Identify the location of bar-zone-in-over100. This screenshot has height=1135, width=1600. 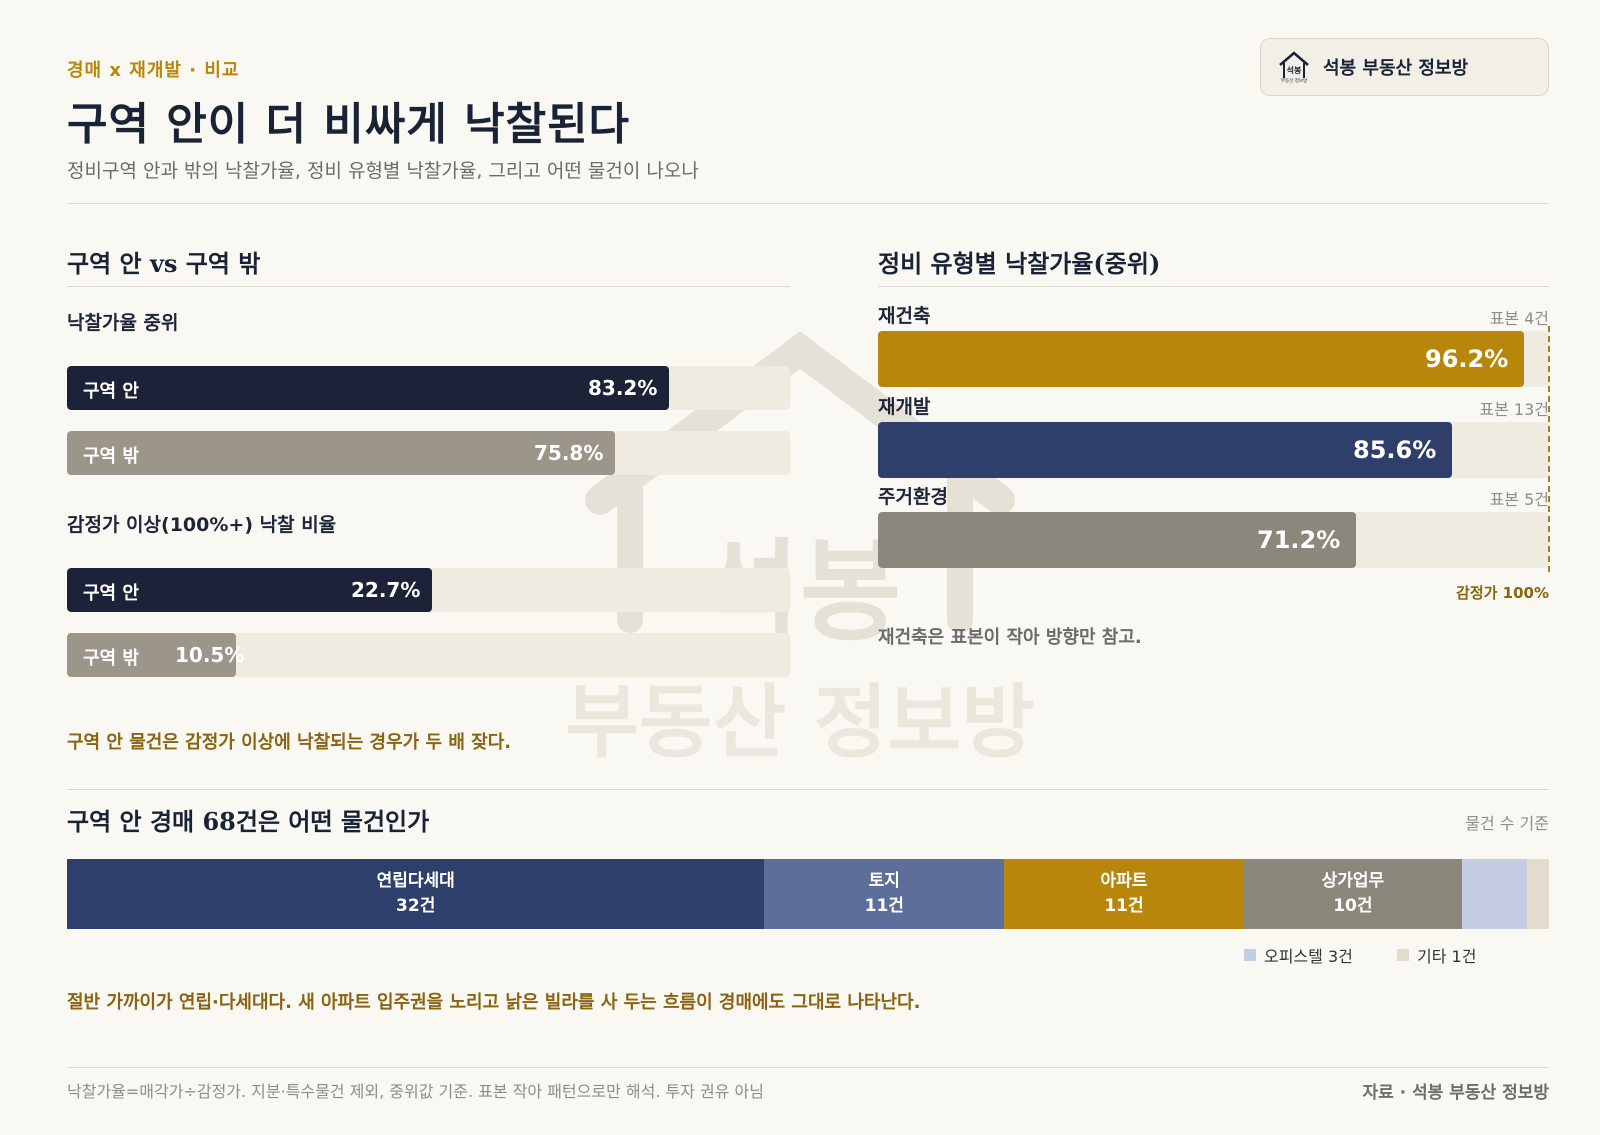
(249, 590).